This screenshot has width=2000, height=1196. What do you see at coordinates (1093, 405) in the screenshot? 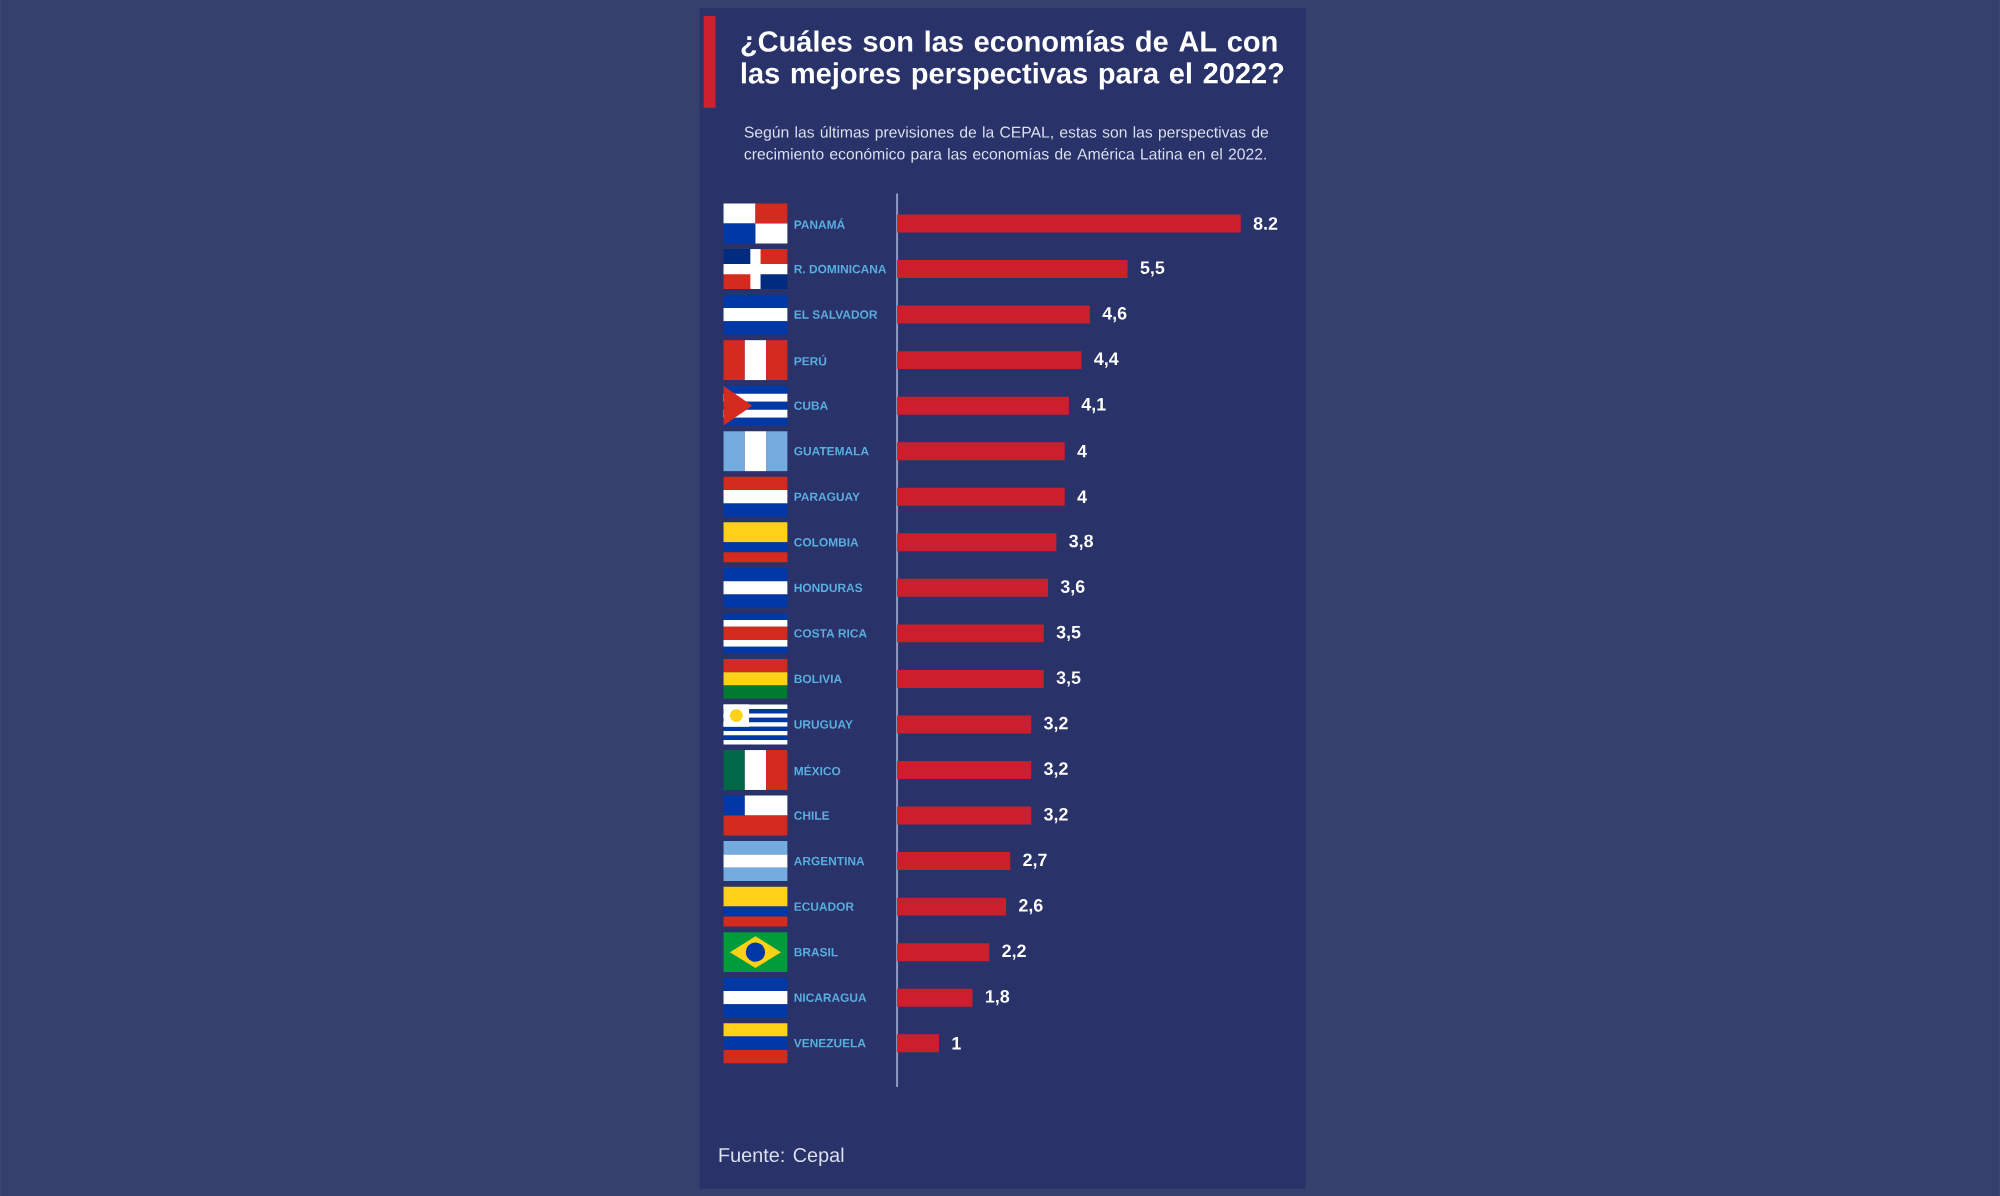
I see `data-label: 4,1` at bounding box center [1093, 405].